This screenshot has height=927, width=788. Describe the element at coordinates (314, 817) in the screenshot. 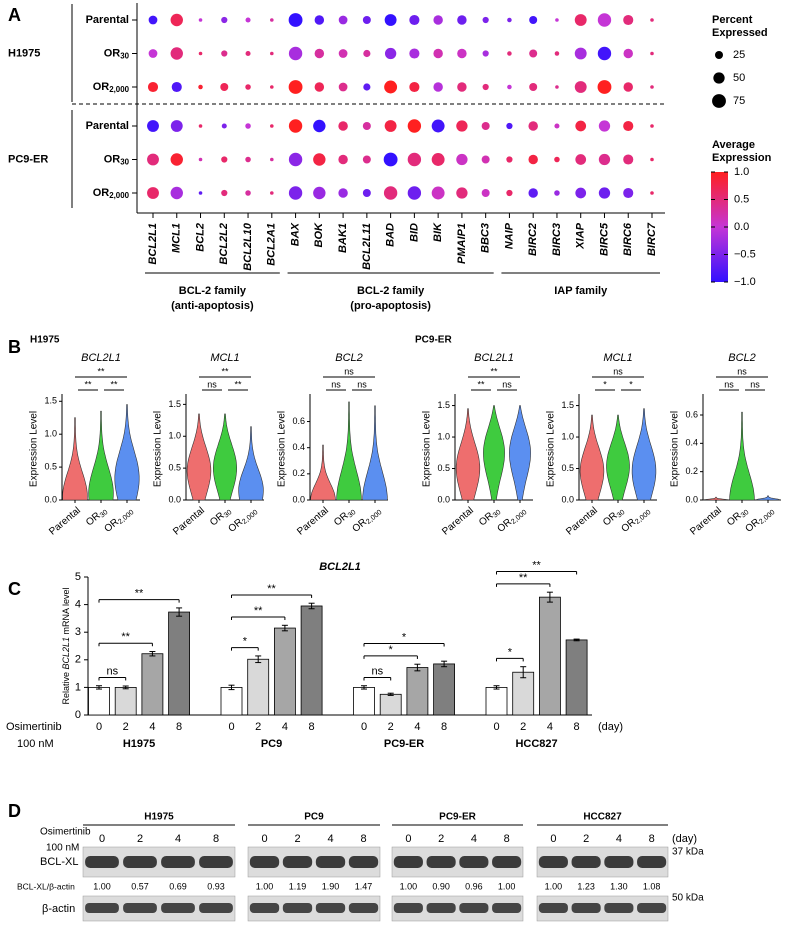

I see `cell-line-name: PC9` at that location.